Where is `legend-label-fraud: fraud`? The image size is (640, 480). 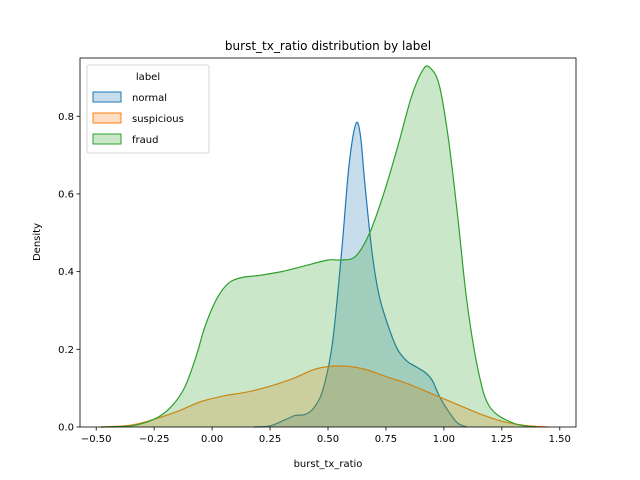 legend-label-fraud: fraud is located at coordinates (145, 140).